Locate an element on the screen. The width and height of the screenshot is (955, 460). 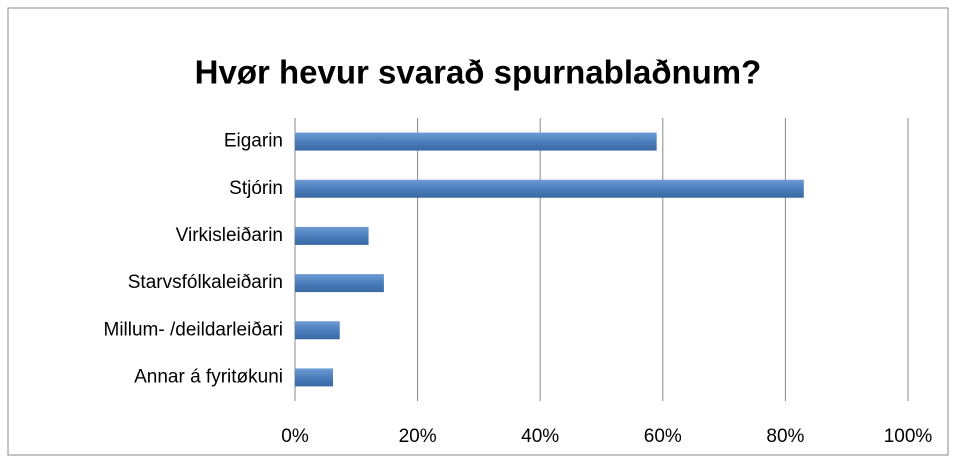
y-tick-label: Starvsfólkaleiðarin is located at coordinates (205, 282).